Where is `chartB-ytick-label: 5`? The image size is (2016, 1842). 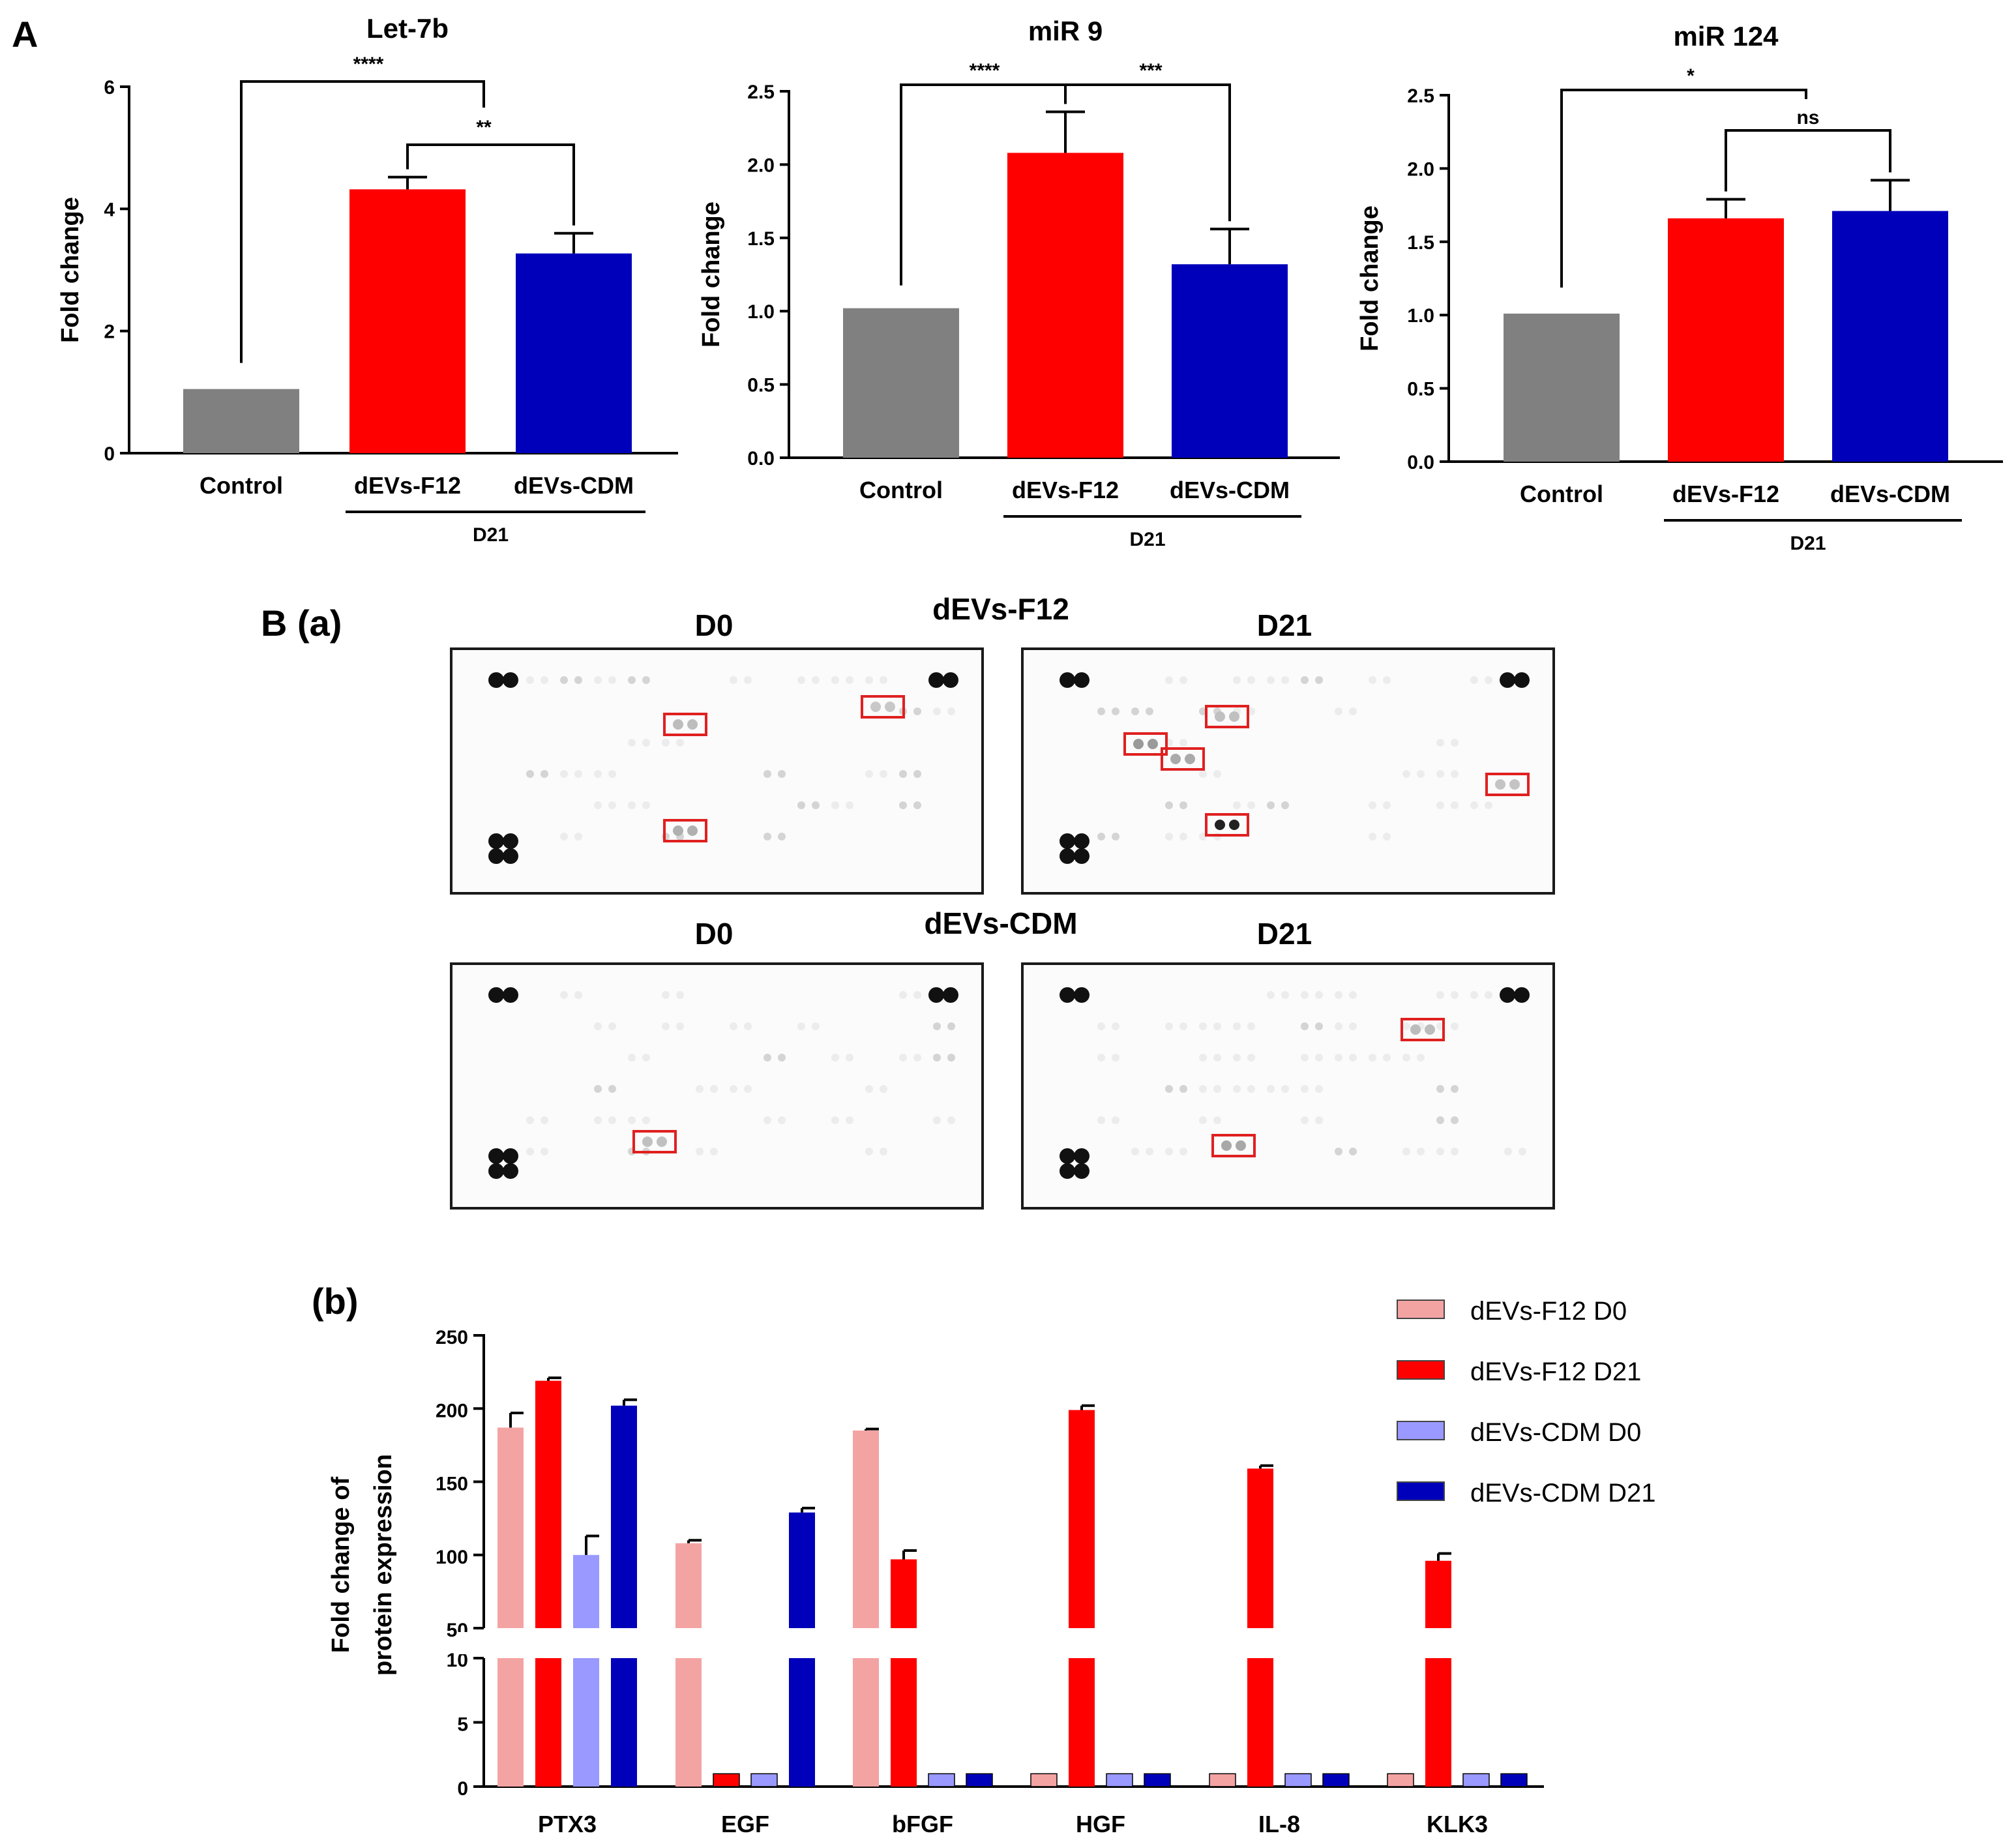
chartB-ytick-label: 5 is located at coordinates (463, 1725).